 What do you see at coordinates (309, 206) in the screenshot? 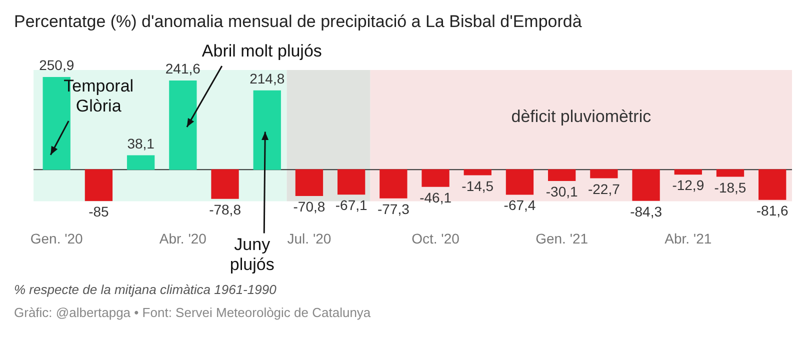
I see `data-label: -70,8` at bounding box center [309, 206].